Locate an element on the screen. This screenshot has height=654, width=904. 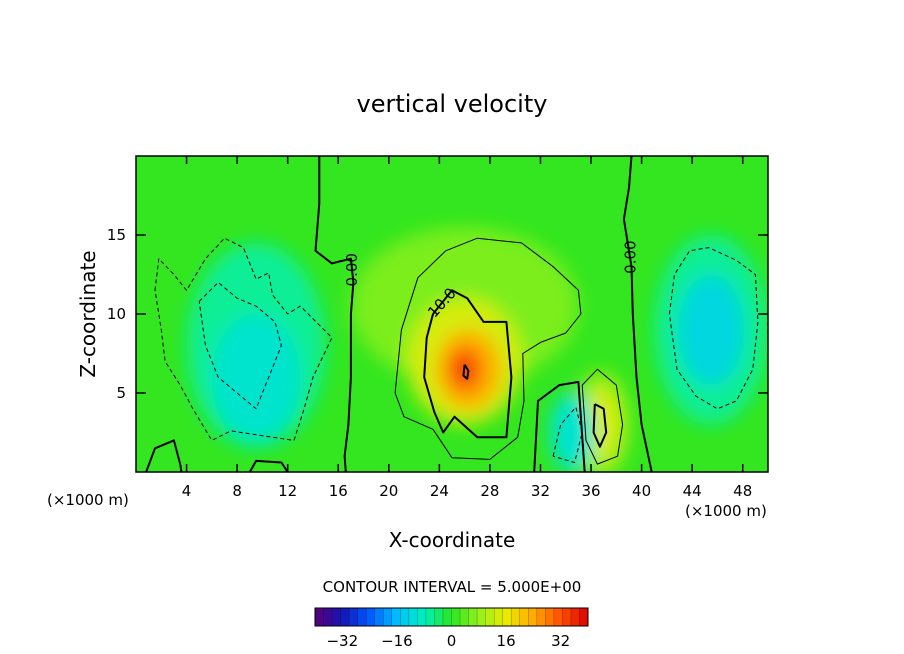
x-tick-label: 32 is located at coordinates (540, 491).